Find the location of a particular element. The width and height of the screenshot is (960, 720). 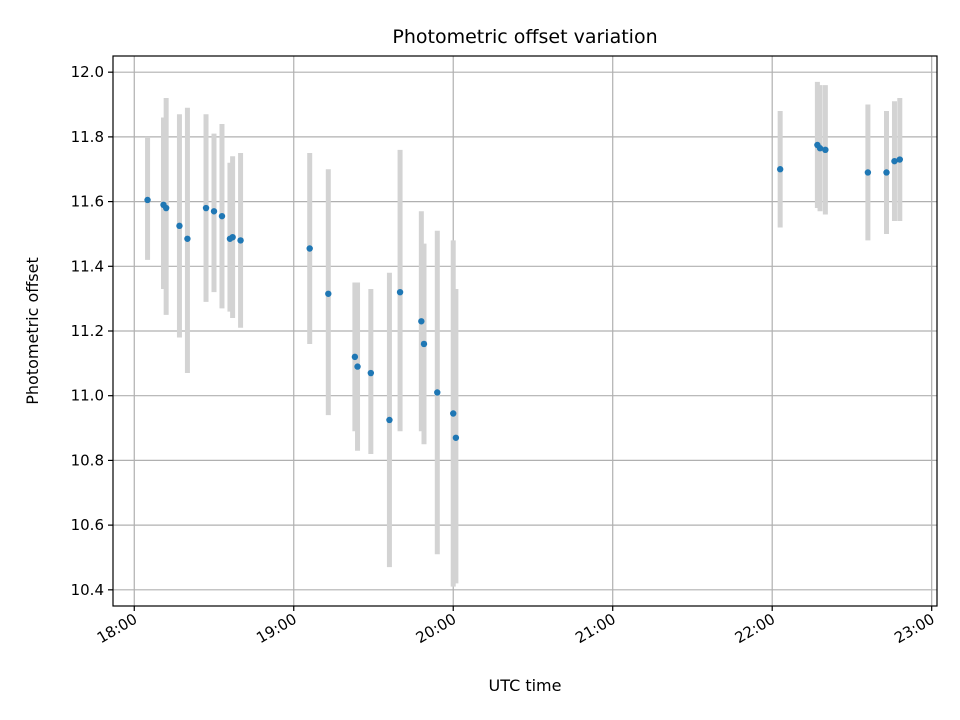

x-tick-label: 18:00 is located at coordinates (117, 628).